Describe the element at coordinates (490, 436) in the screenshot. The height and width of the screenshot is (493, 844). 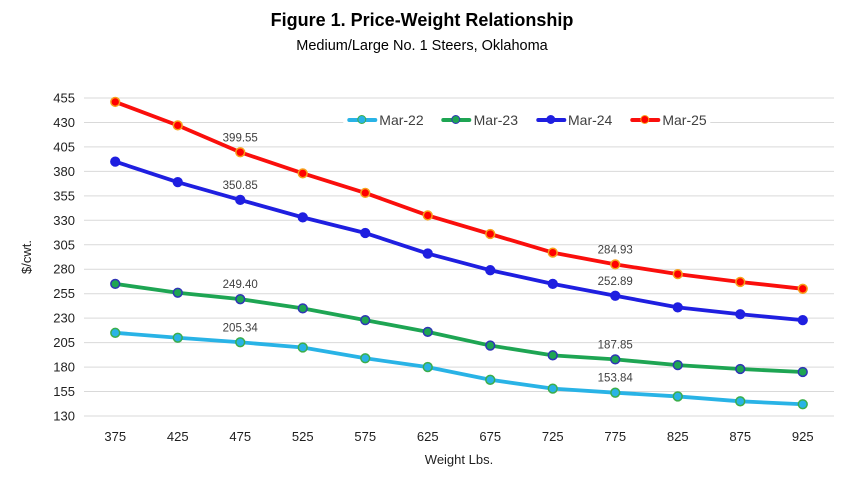
I see `x-tick-label: 675` at that location.